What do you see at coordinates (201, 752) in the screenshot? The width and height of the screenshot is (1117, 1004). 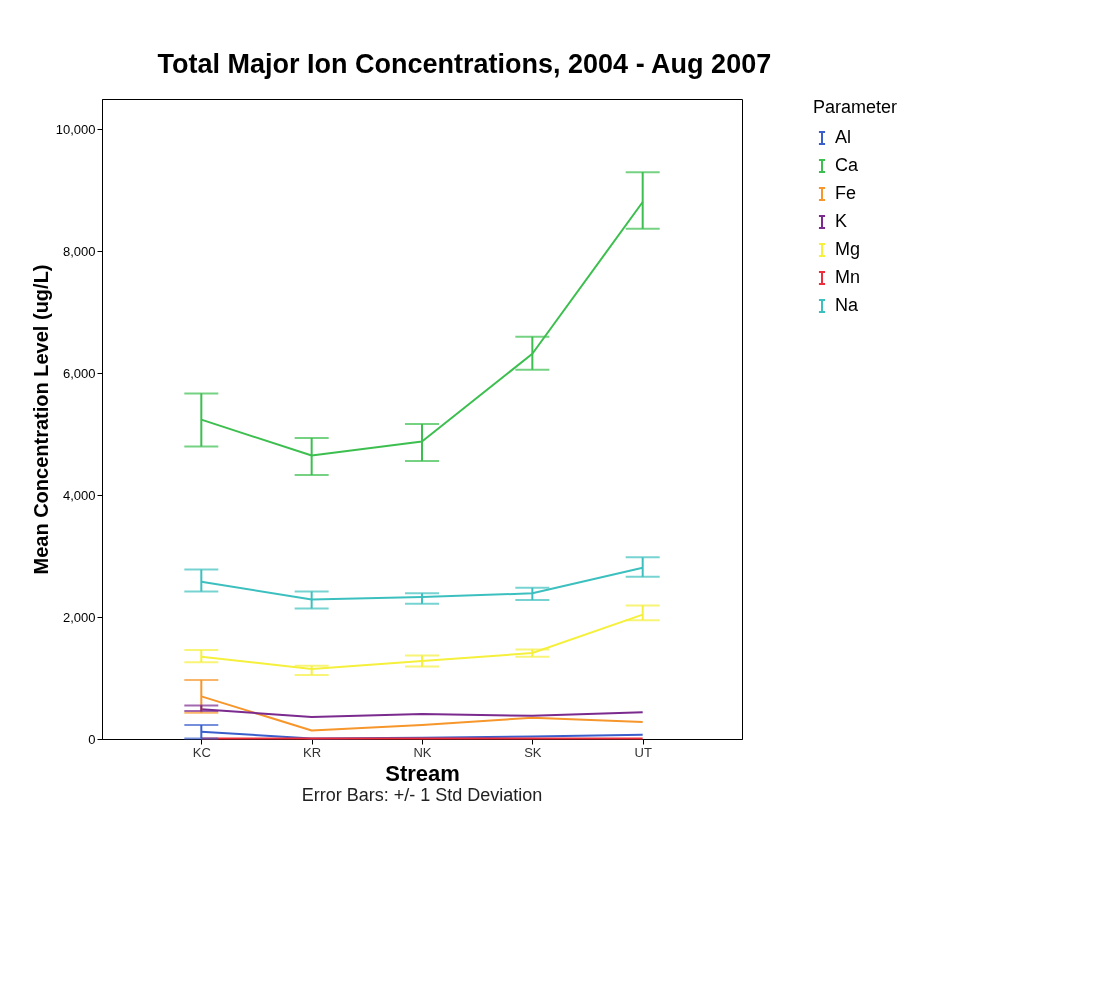 I see `x-tick-label: KC` at bounding box center [201, 752].